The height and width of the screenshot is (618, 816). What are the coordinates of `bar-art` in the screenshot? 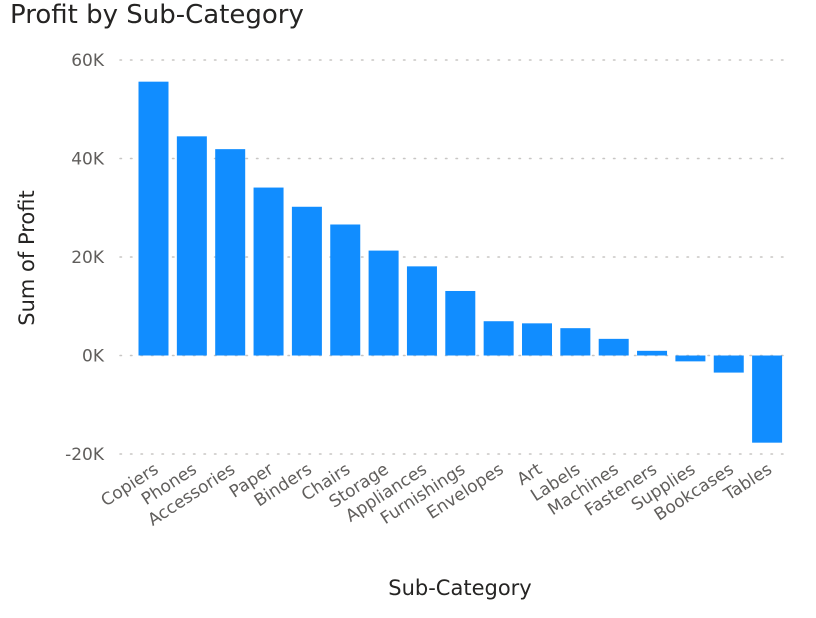 It's located at (537, 339).